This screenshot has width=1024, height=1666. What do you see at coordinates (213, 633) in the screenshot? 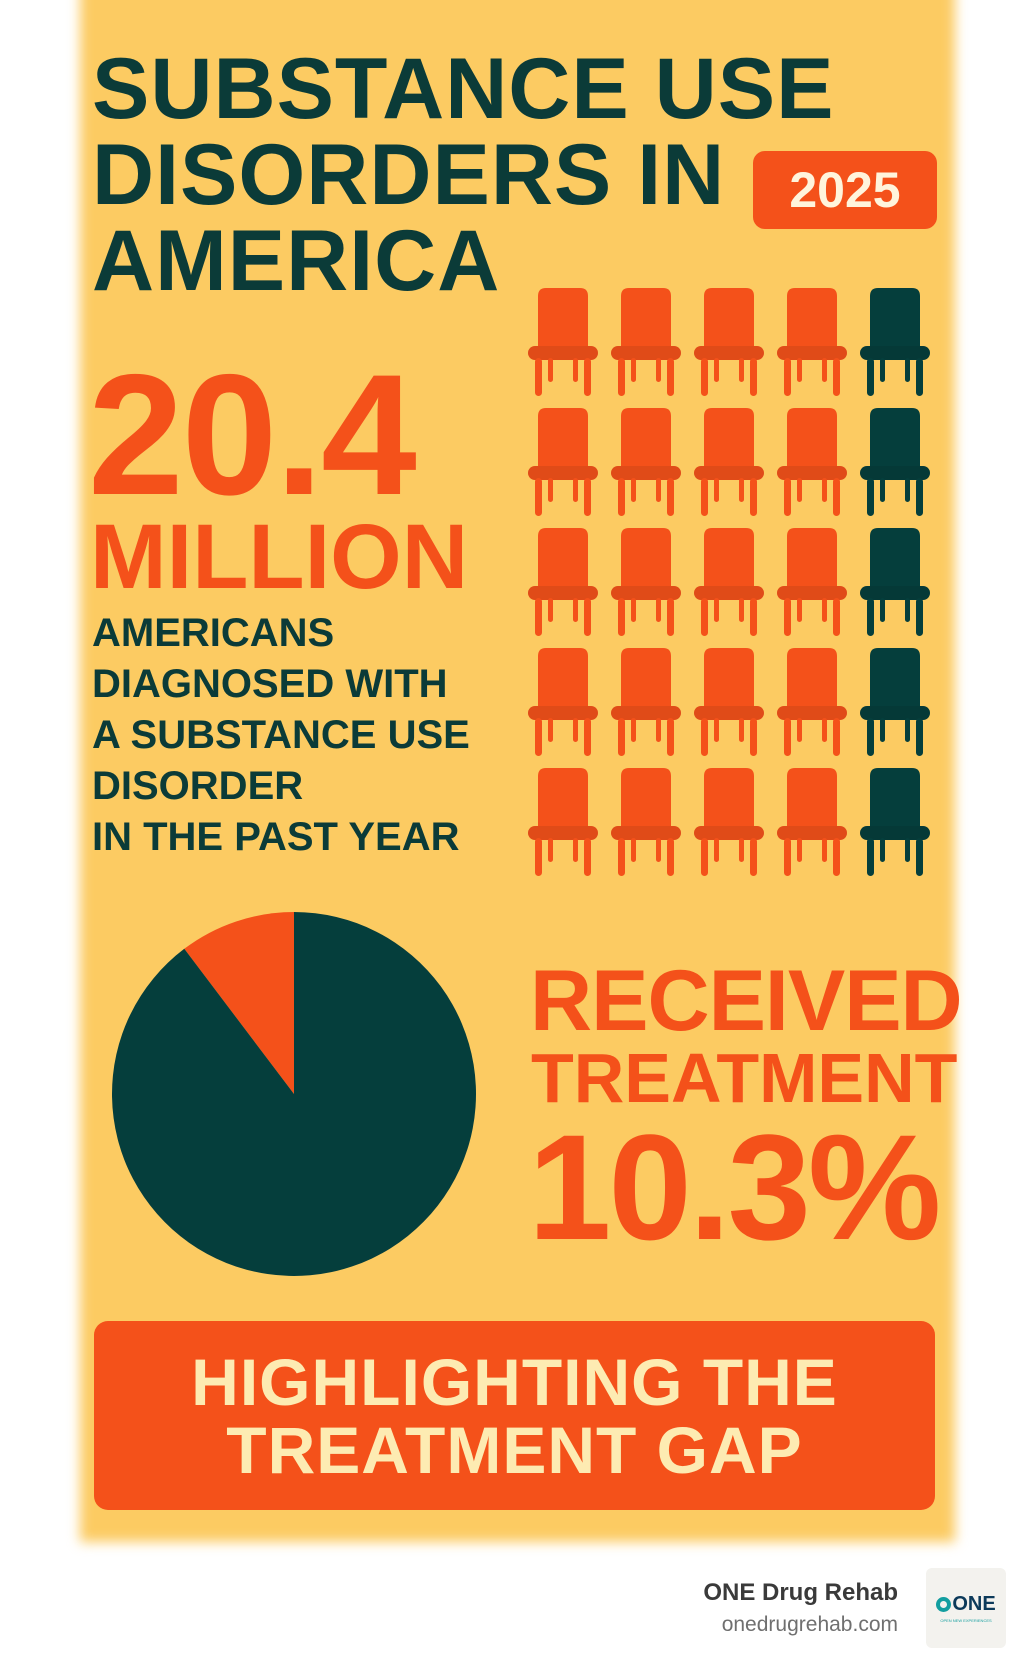
I see `description-line: AMERICANS` at bounding box center [213, 633].